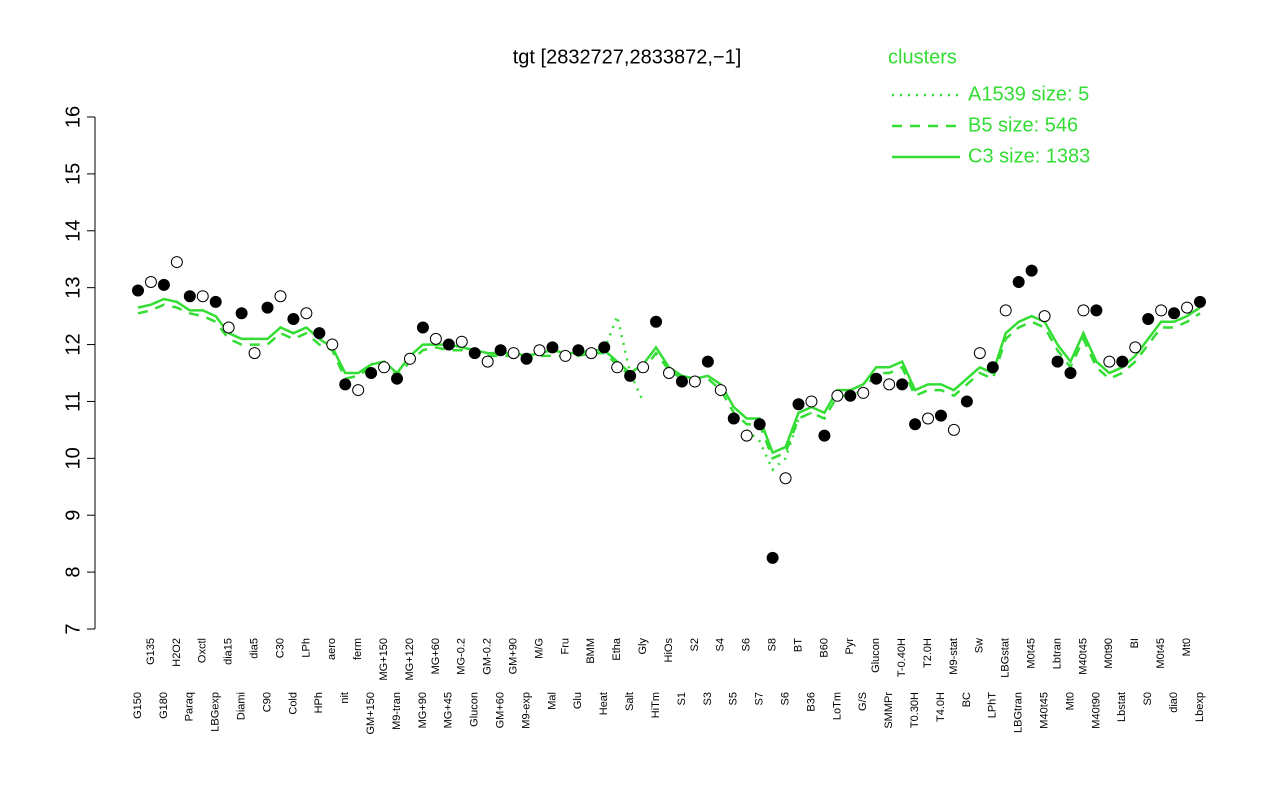 The height and width of the screenshot is (800, 1280). I want to click on x-tick-label: G135, so click(151, 651).